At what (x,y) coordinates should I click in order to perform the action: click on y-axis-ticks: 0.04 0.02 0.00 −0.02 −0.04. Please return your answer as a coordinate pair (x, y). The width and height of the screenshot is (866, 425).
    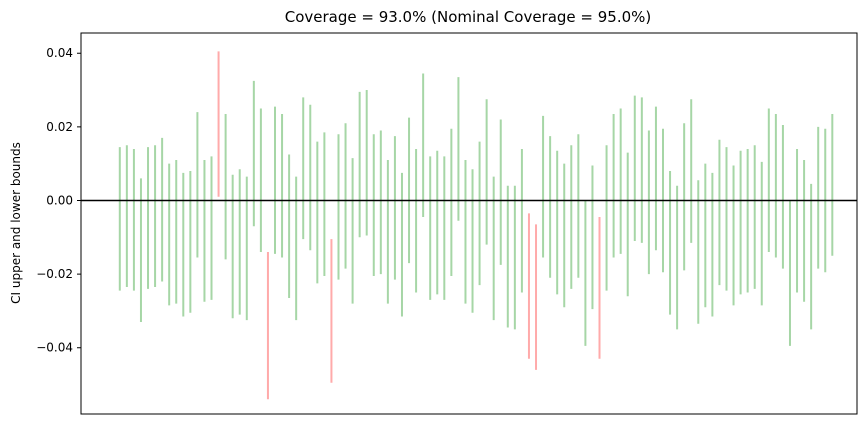
    Looking at the image, I should click on (58, 200).